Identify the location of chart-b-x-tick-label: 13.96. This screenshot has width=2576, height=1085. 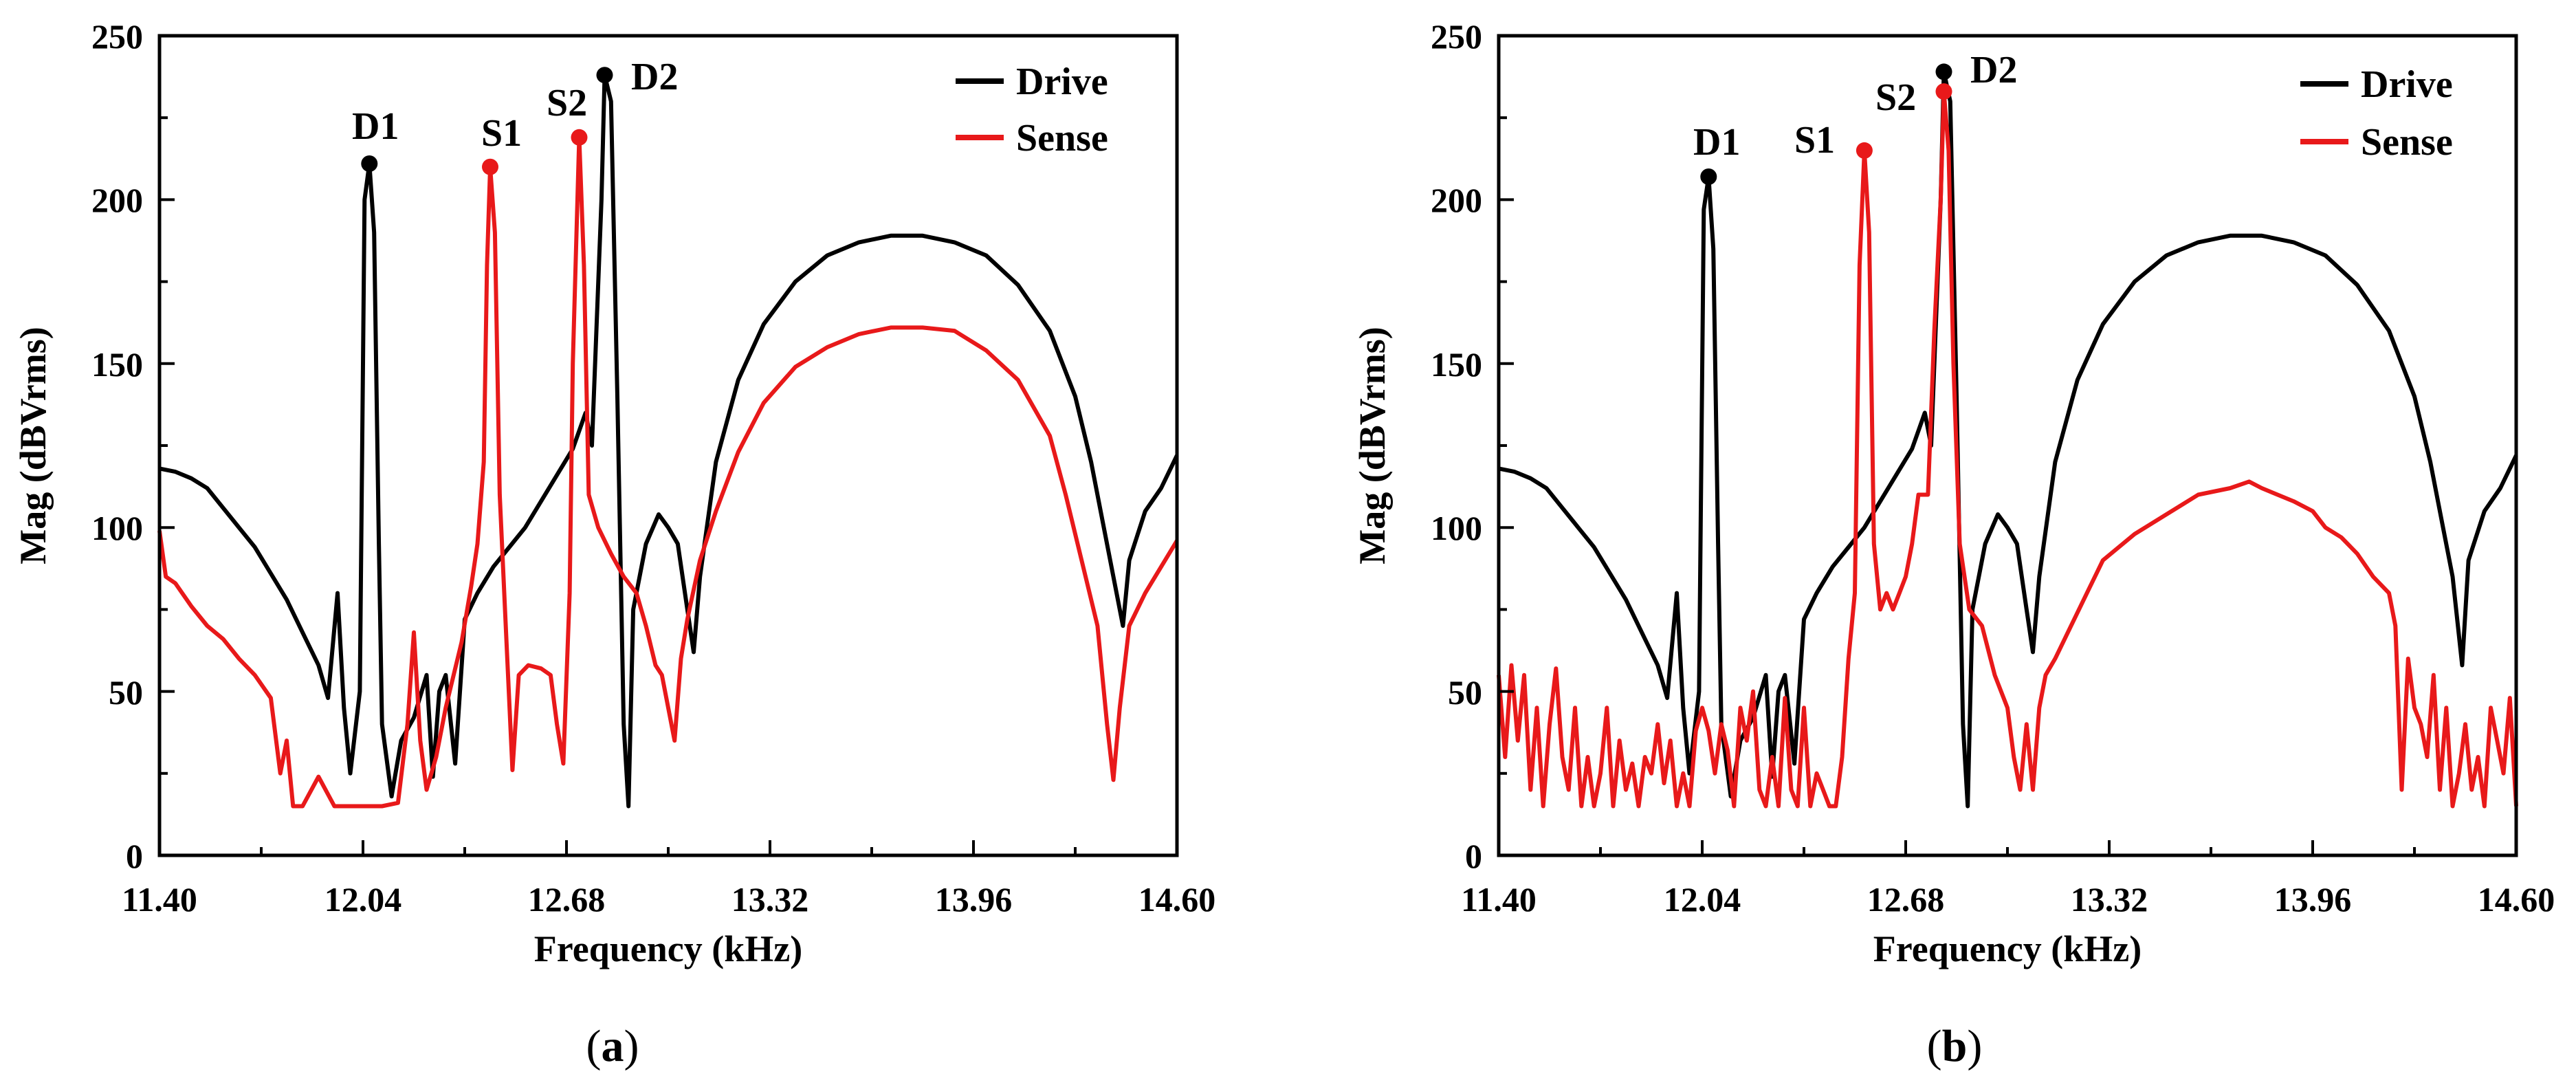
(2313, 899).